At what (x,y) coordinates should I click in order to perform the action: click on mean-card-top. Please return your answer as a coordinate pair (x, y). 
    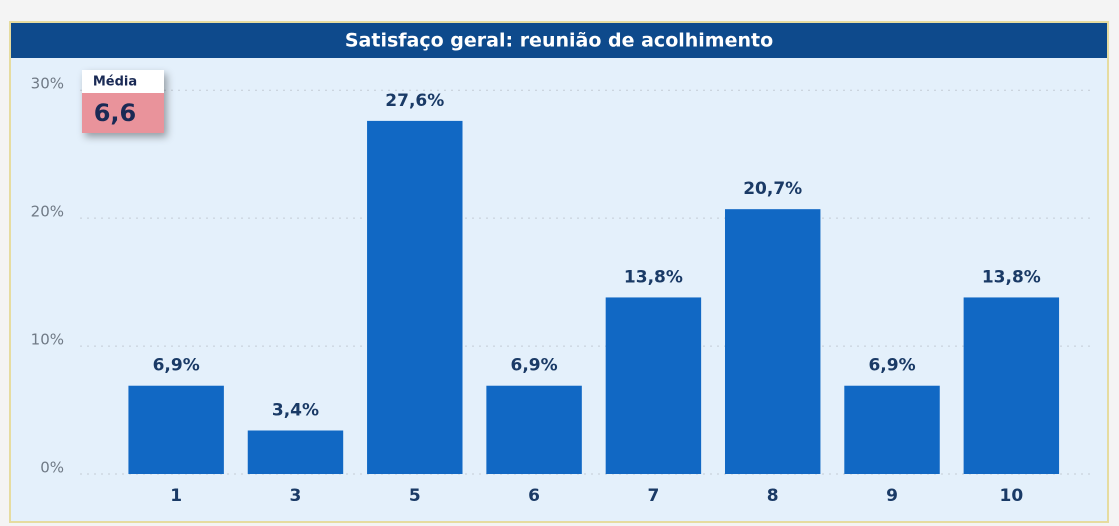
    Looking at the image, I should click on (123, 81).